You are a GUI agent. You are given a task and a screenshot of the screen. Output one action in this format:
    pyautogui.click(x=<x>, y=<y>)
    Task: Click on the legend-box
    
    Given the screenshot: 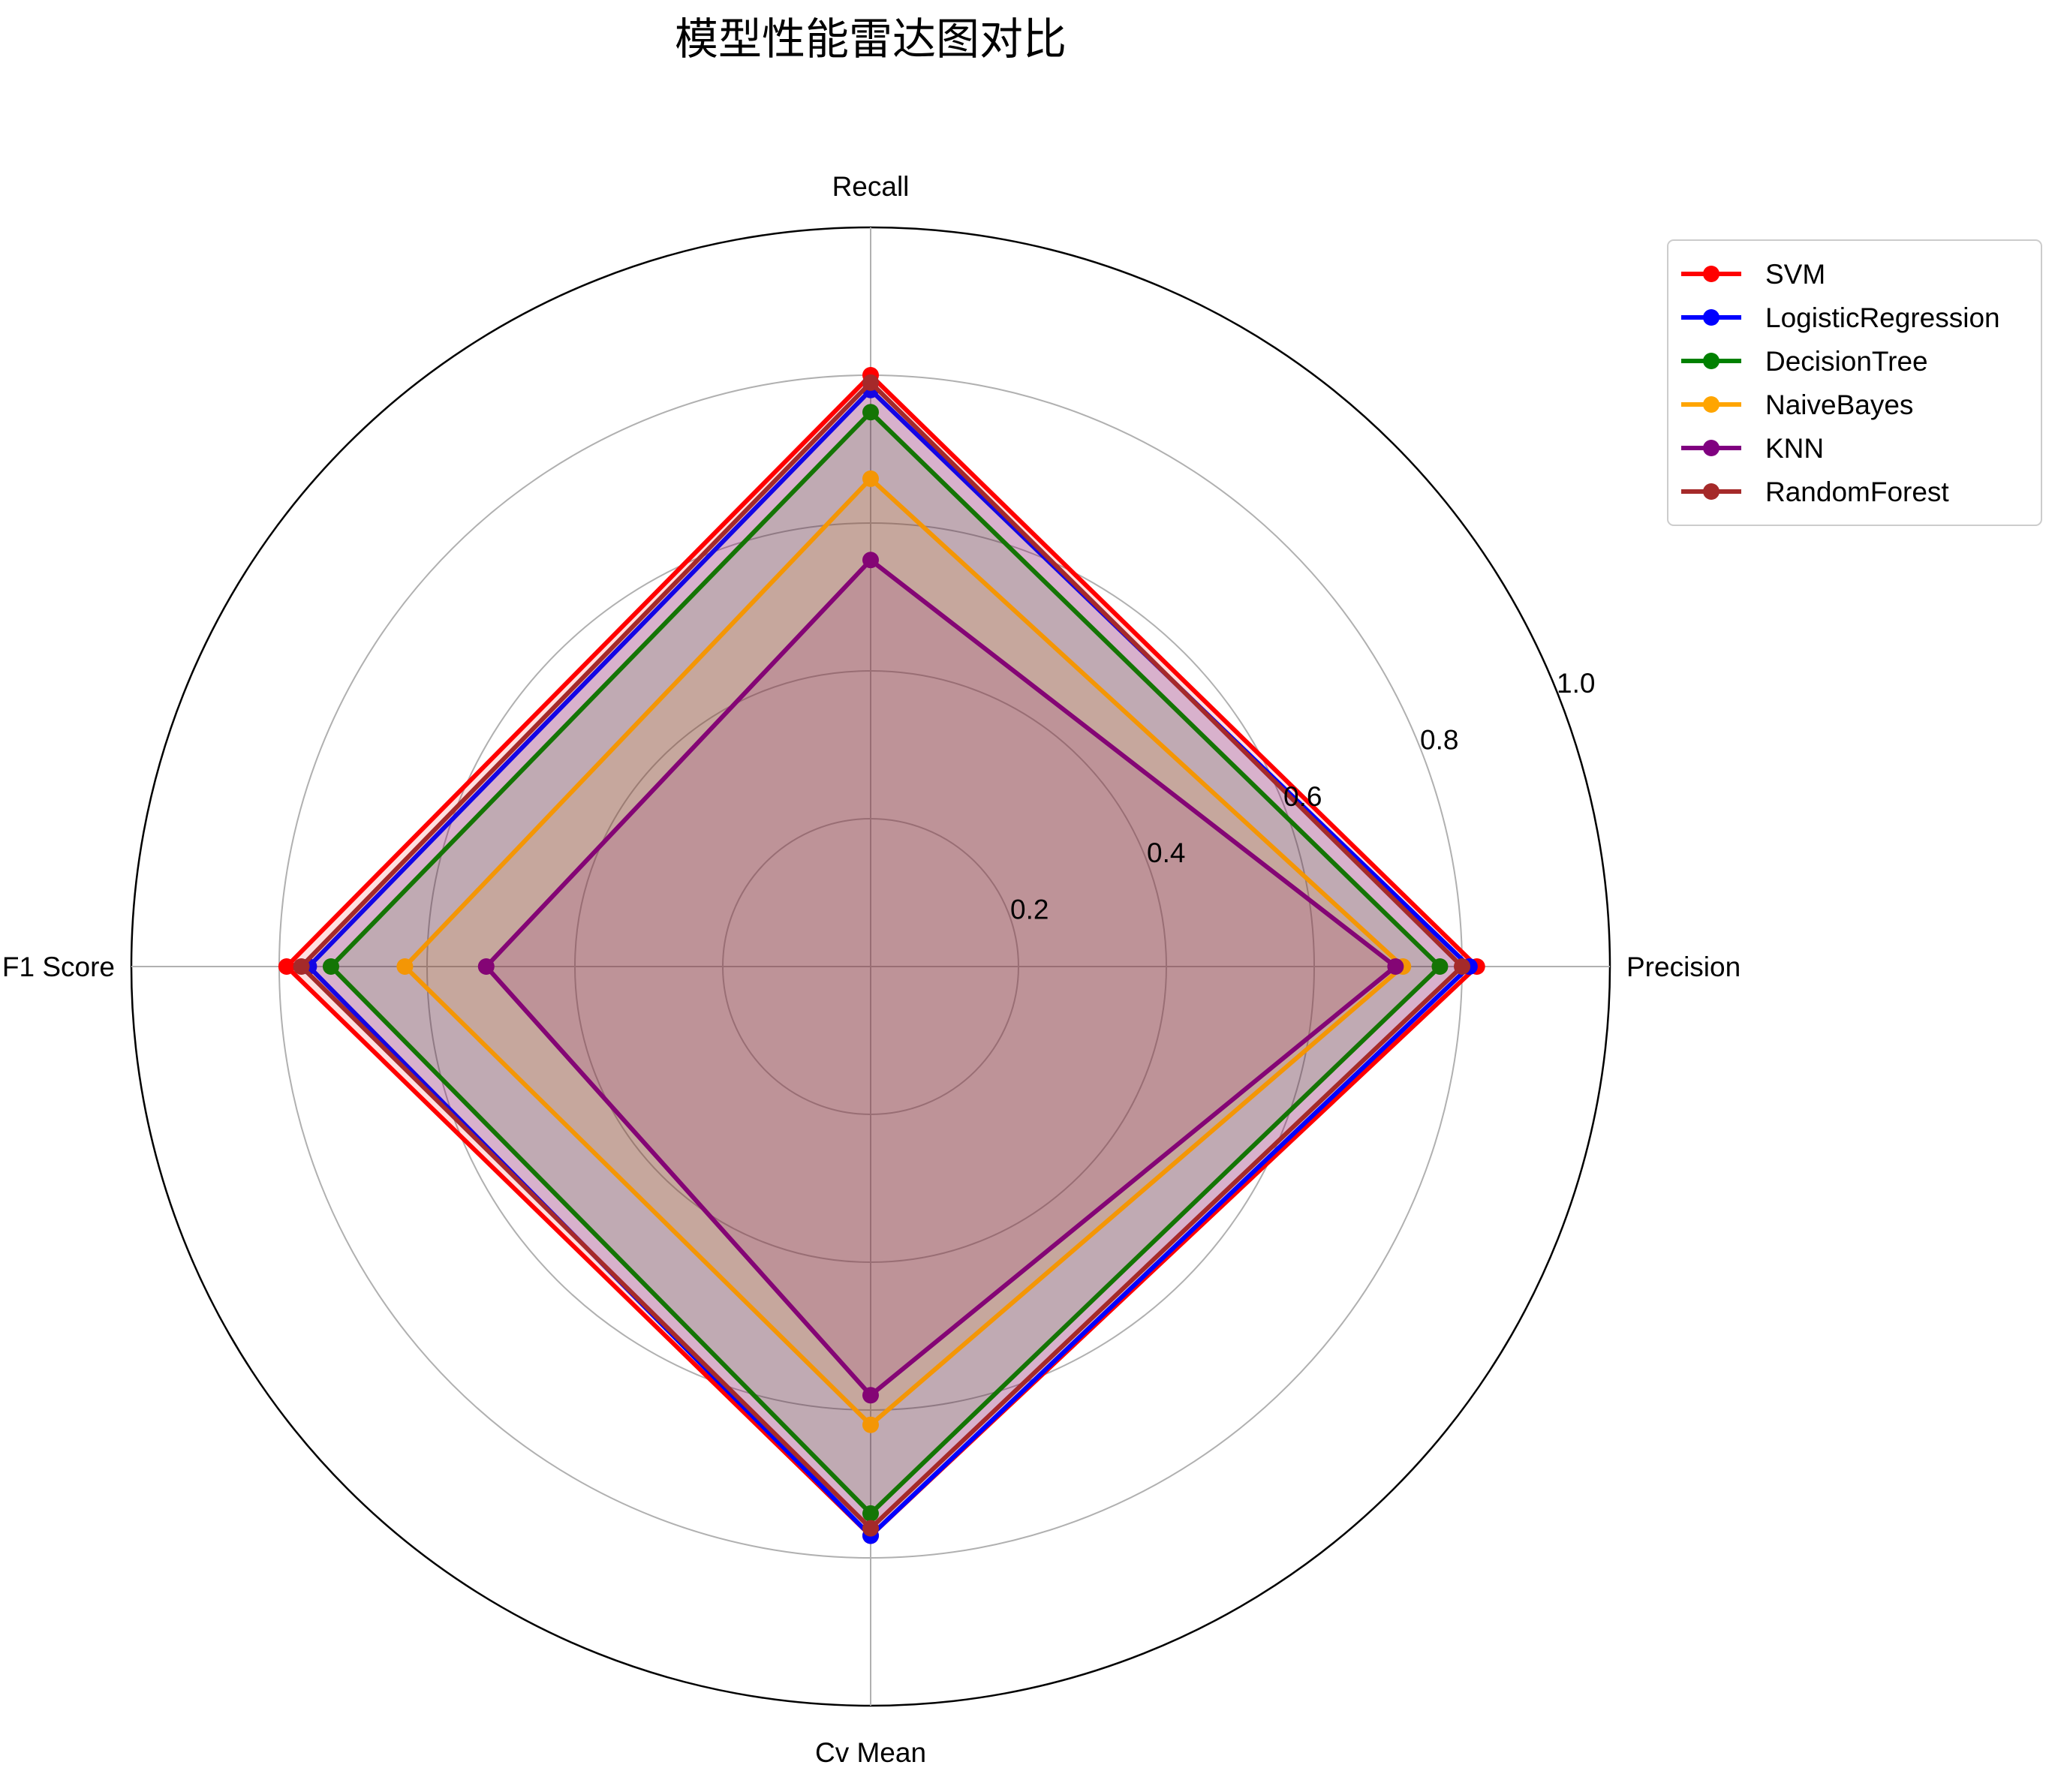 What is the action you would take?
    pyautogui.click(x=1854, y=382)
    